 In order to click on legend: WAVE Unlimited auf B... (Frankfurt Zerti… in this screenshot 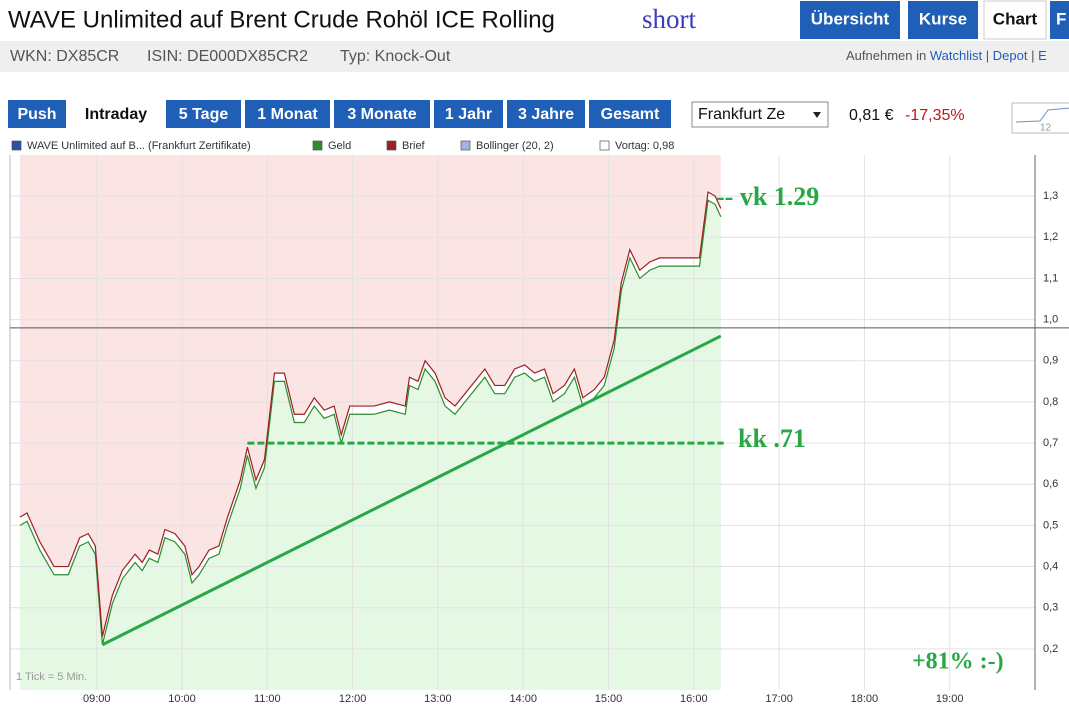, I will do `click(342, 146)`.